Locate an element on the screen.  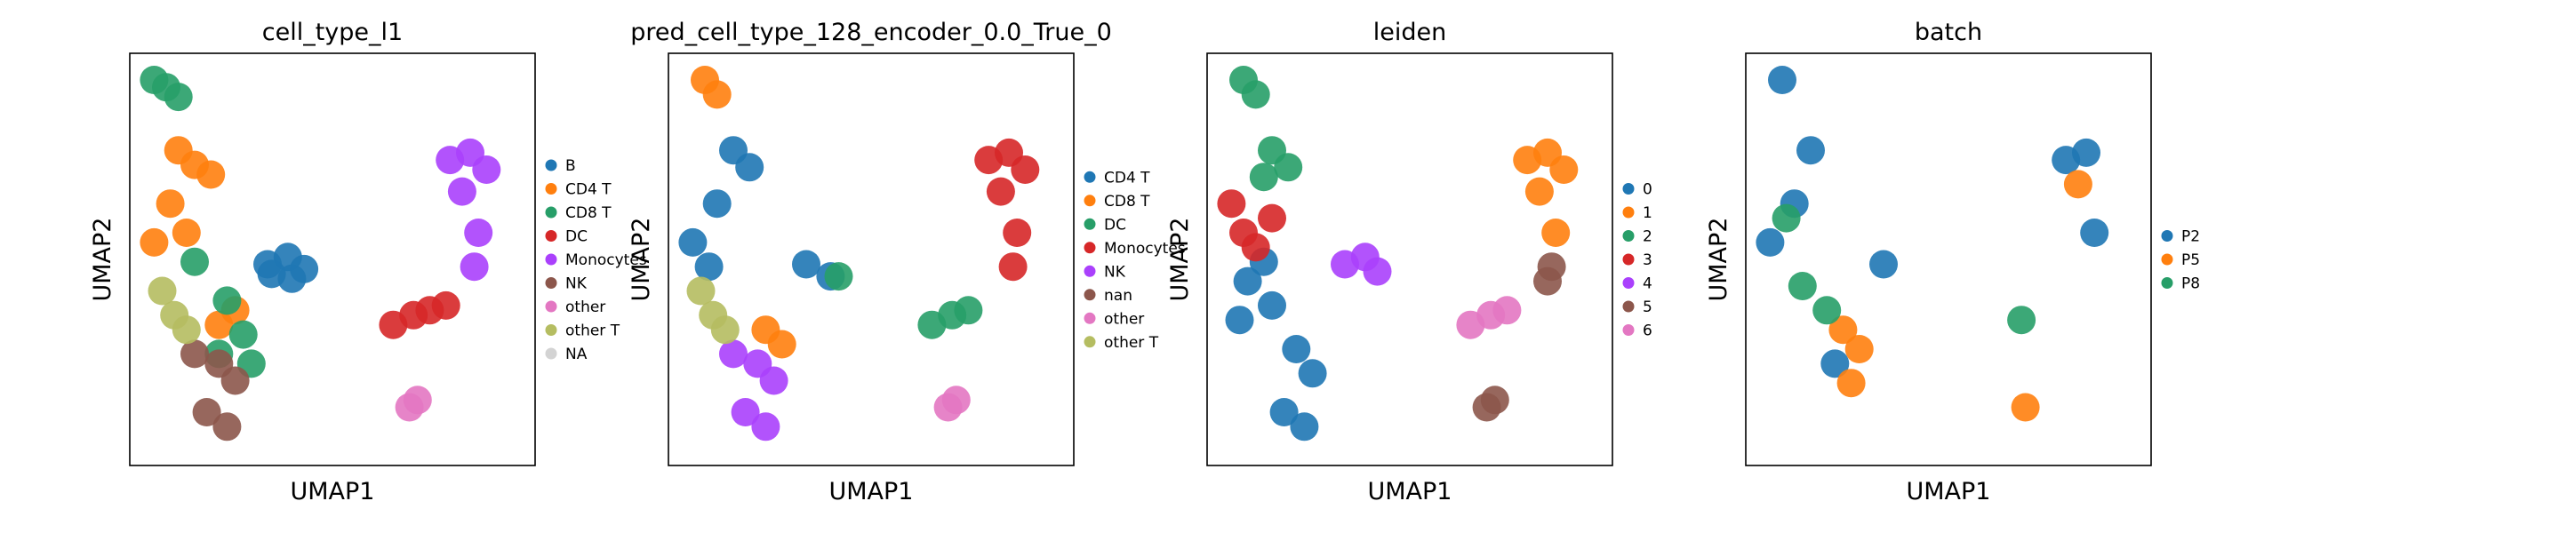
legend-label: Monocytes is located at coordinates (606, 260).